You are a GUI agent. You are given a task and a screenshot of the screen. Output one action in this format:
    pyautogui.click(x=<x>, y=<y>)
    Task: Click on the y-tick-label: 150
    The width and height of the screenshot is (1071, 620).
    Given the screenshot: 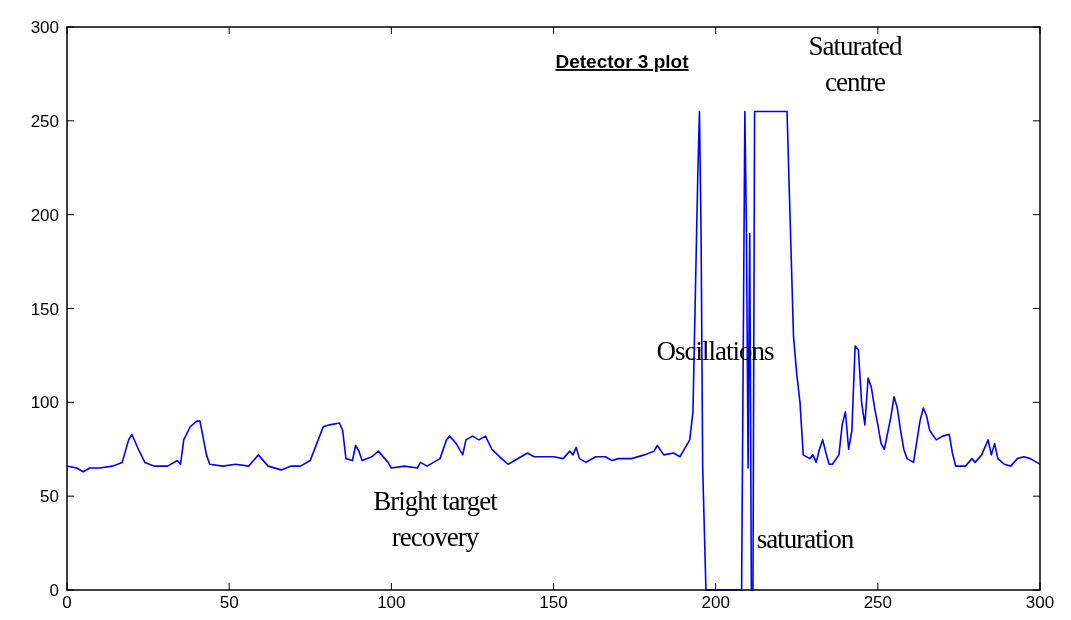 What is the action you would take?
    pyautogui.click(x=44, y=309)
    